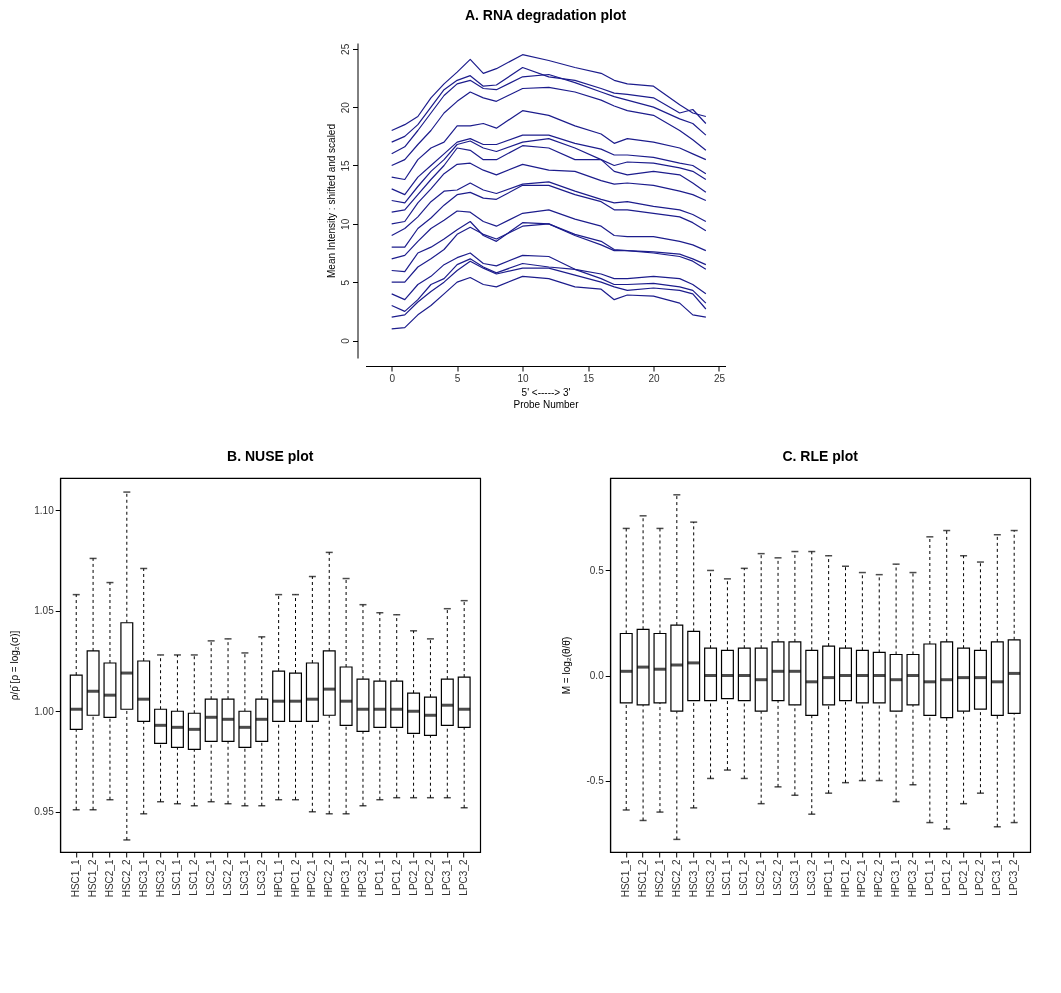 This screenshot has height=993, width=1061. What do you see at coordinates (597, 676) in the screenshot?
I see `y-tick-label: 0.0` at bounding box center [597, 676].